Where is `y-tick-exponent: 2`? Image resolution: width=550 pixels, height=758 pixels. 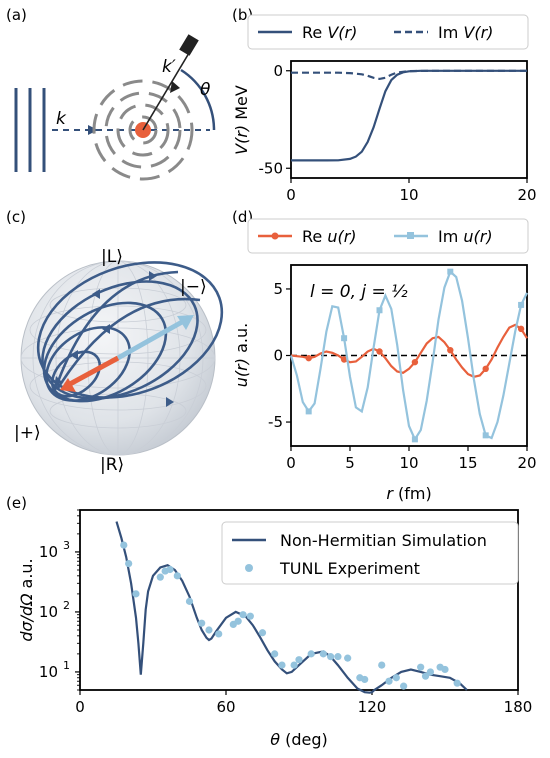 y-tick-exponent: 2 is located at coordinates (66, 605).